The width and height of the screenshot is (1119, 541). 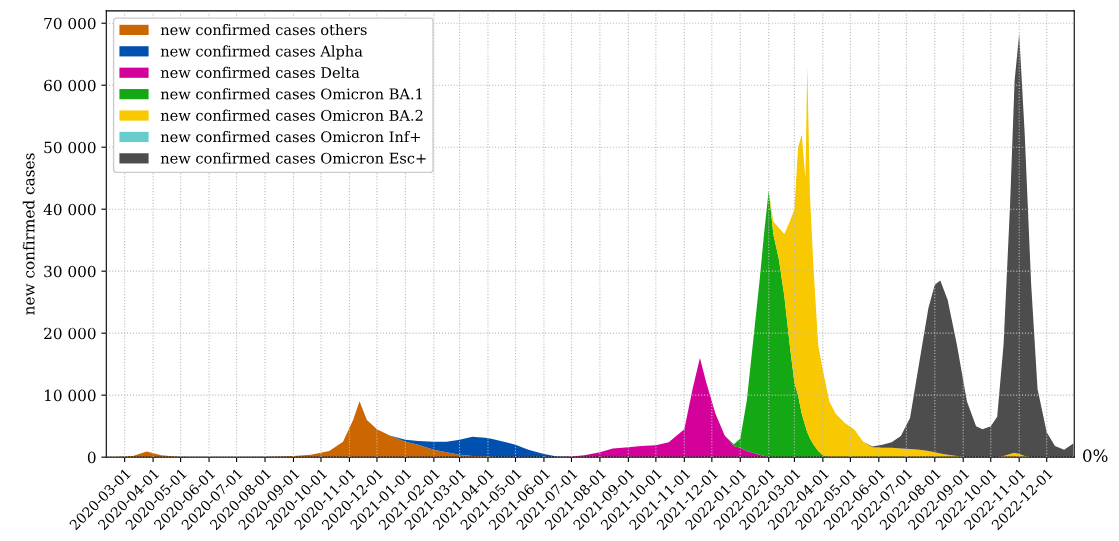 What do you see at coordinates (261, 52) in the screenshot?
I see `legend-label: new confirmed cases Alpha` at bounding box center [261, 52].